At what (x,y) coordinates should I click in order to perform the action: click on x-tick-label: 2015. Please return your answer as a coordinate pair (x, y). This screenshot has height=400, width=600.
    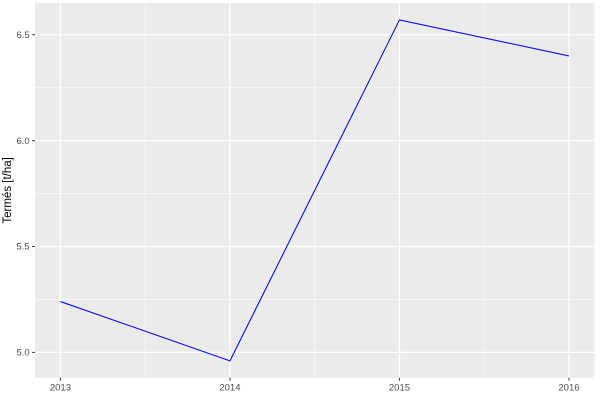
    Looking at the image, I should click on (399, 388).